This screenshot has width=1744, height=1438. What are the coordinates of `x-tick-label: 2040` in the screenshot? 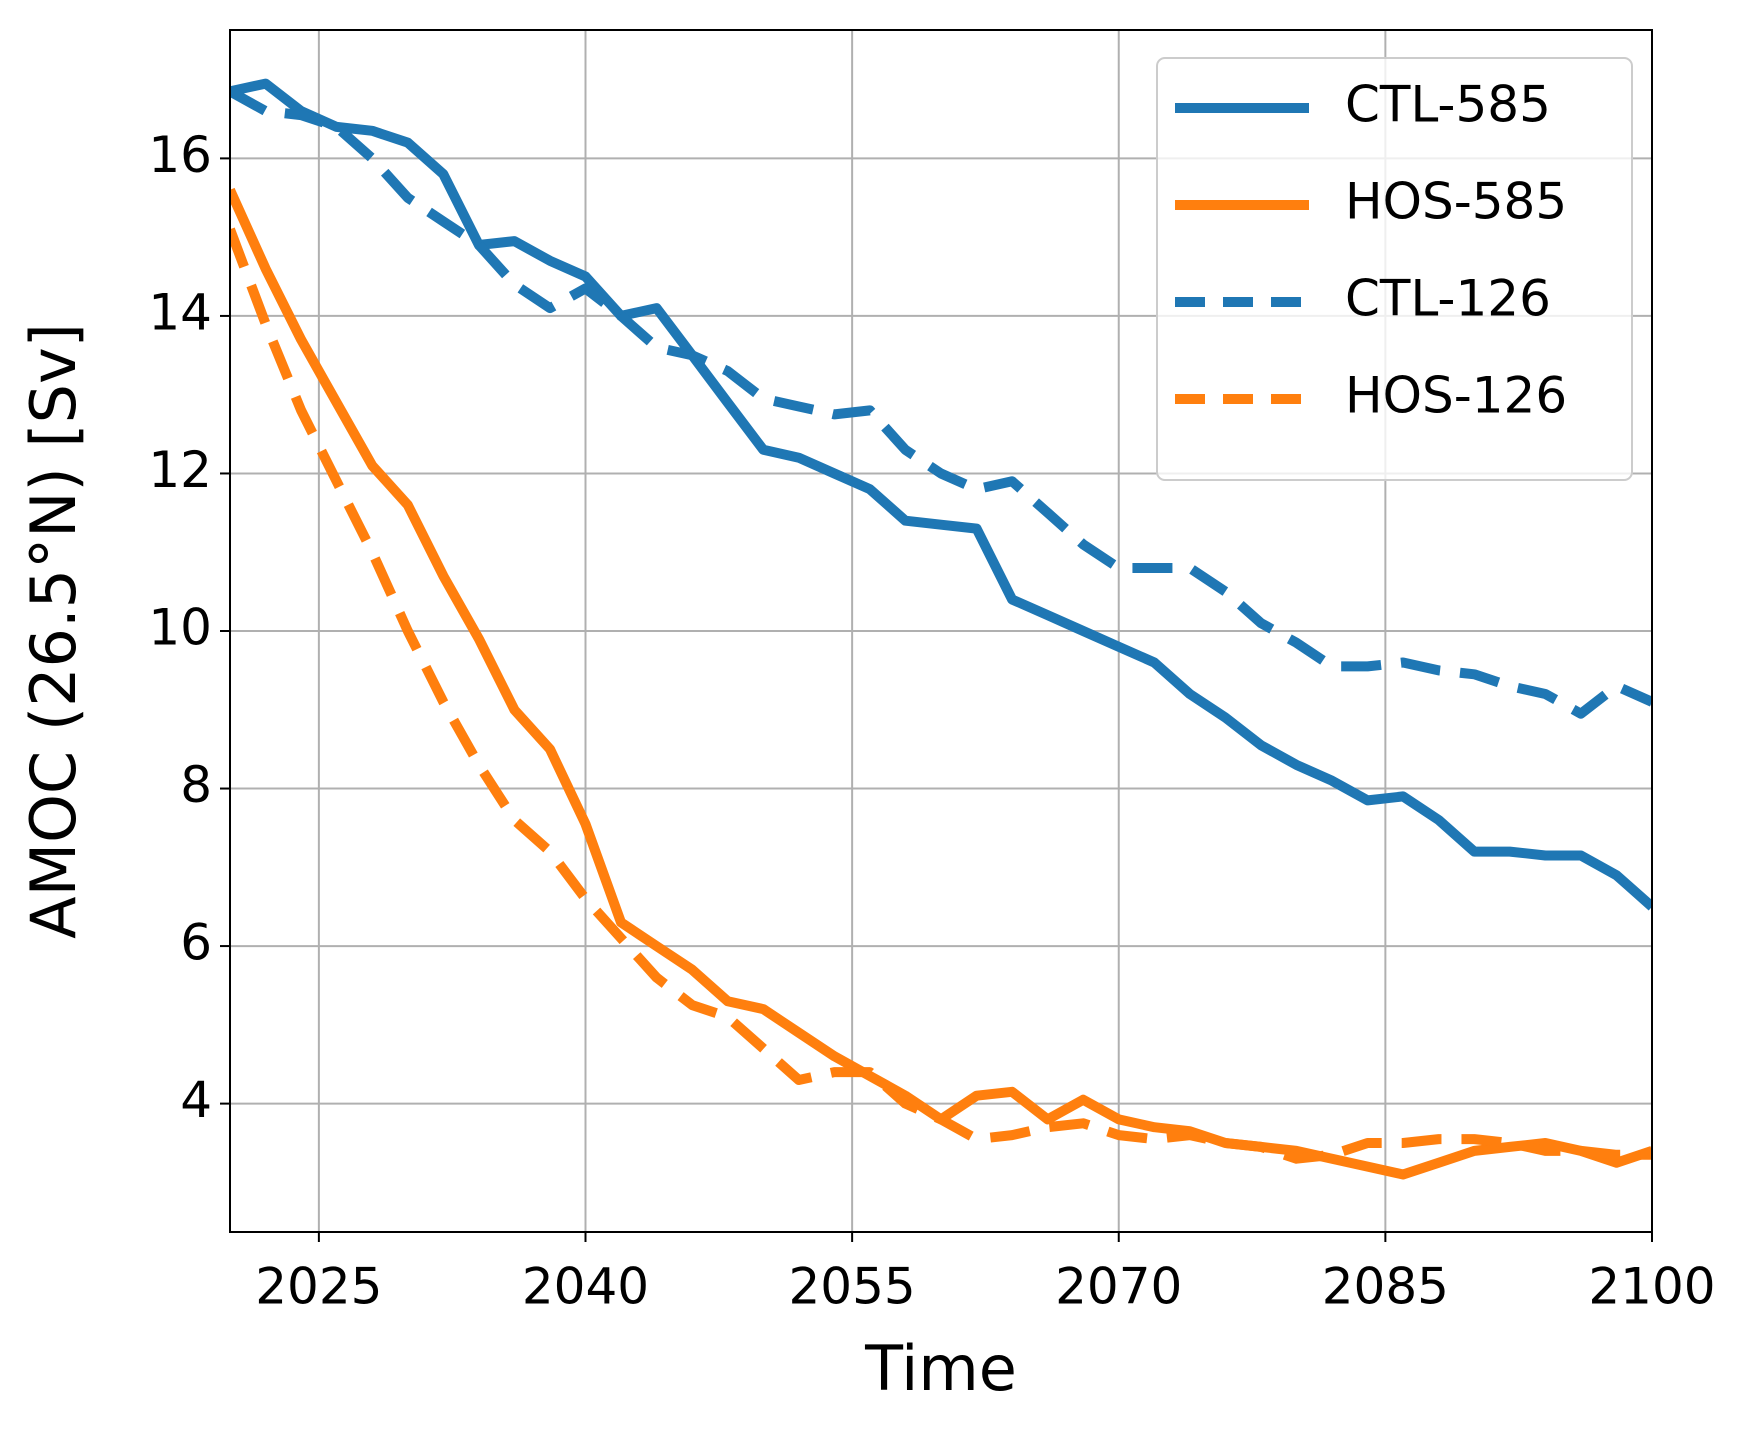 It's located at (585, 1287).